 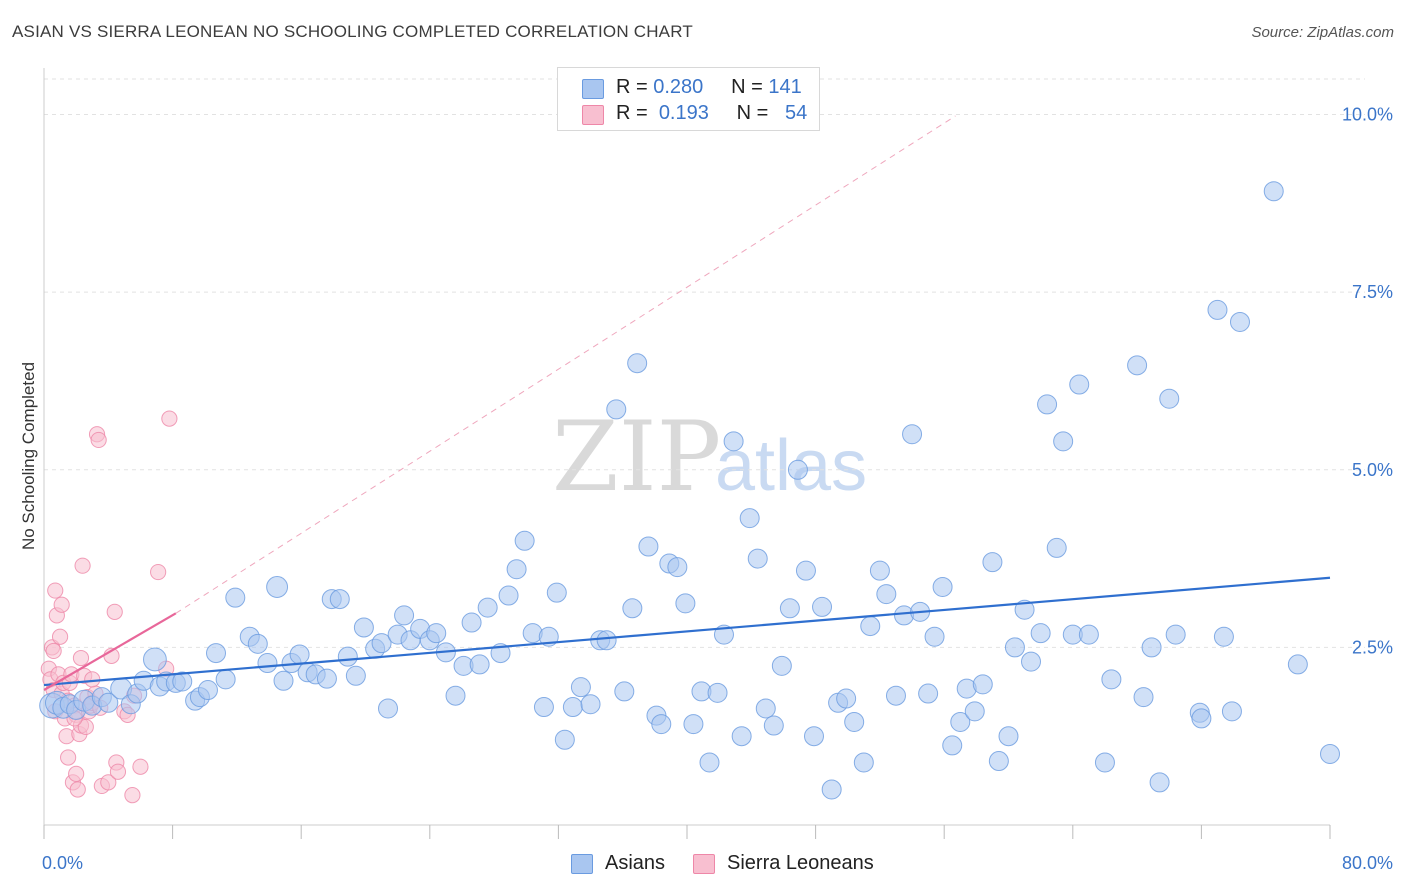 What do you see at coordinates (704, 864) in the screenshot?
I see `bottom-legend-swatch-sierra-leoneans` at bounding box center [704, 864].